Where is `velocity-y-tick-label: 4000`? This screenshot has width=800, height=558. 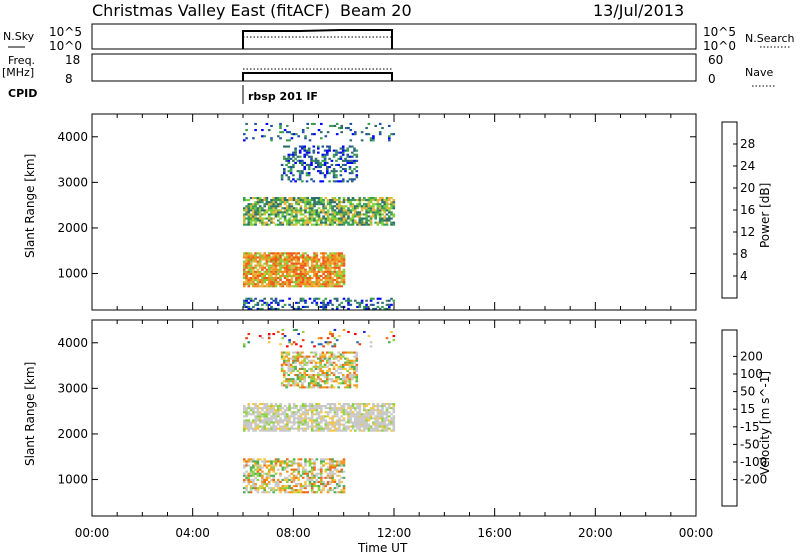
velocity-y-tick-label: 4000 is located at coordinates (72, 343).